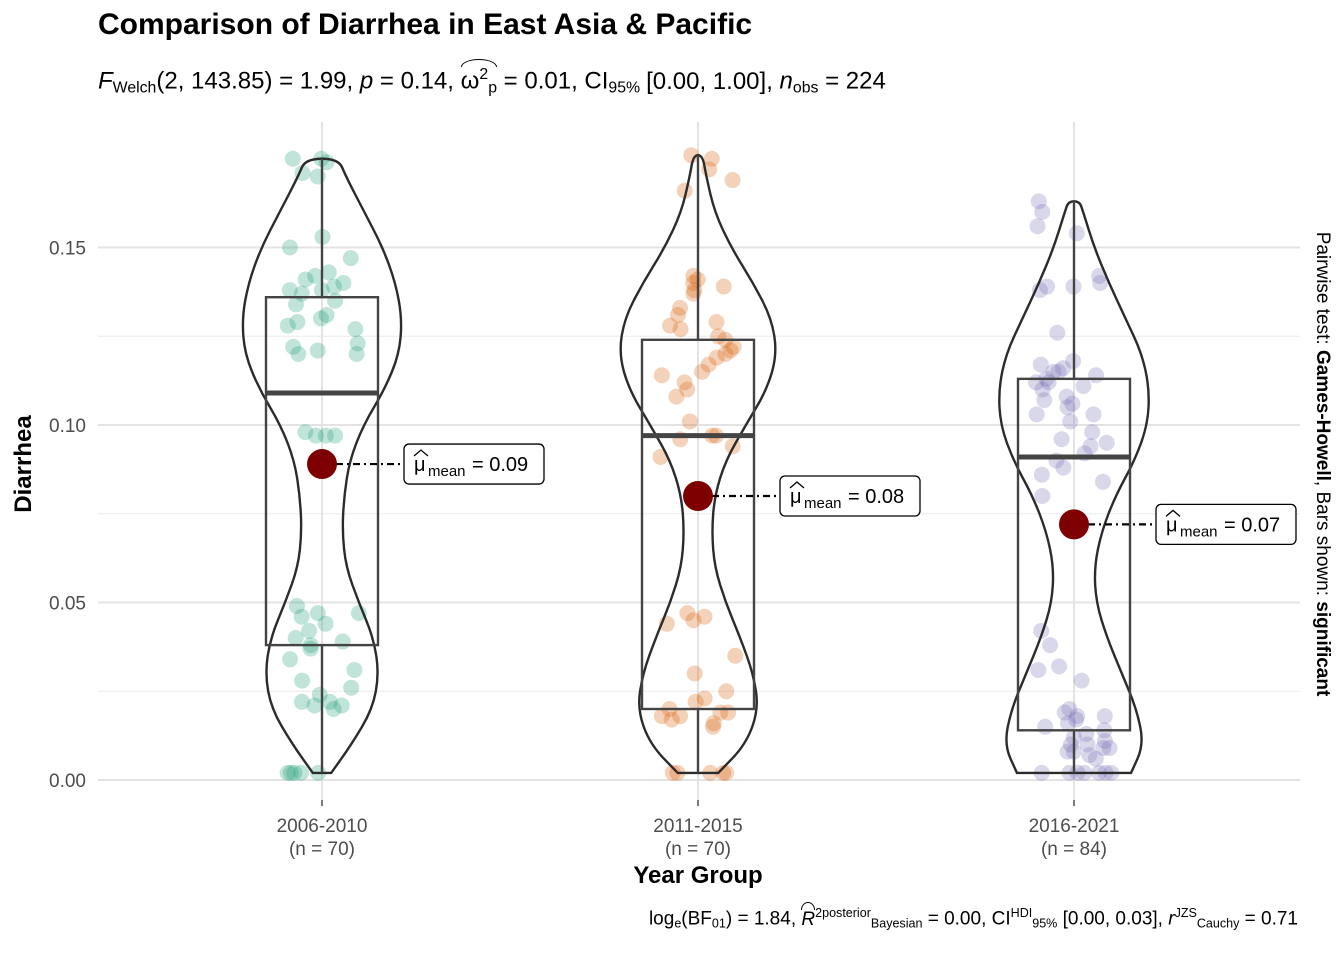 This screenshot has width=1344, height=960. What do you see at coordinates (678, 923) in the screenshot?
I see `log-subscript: e` at bounding box center [678, 923].